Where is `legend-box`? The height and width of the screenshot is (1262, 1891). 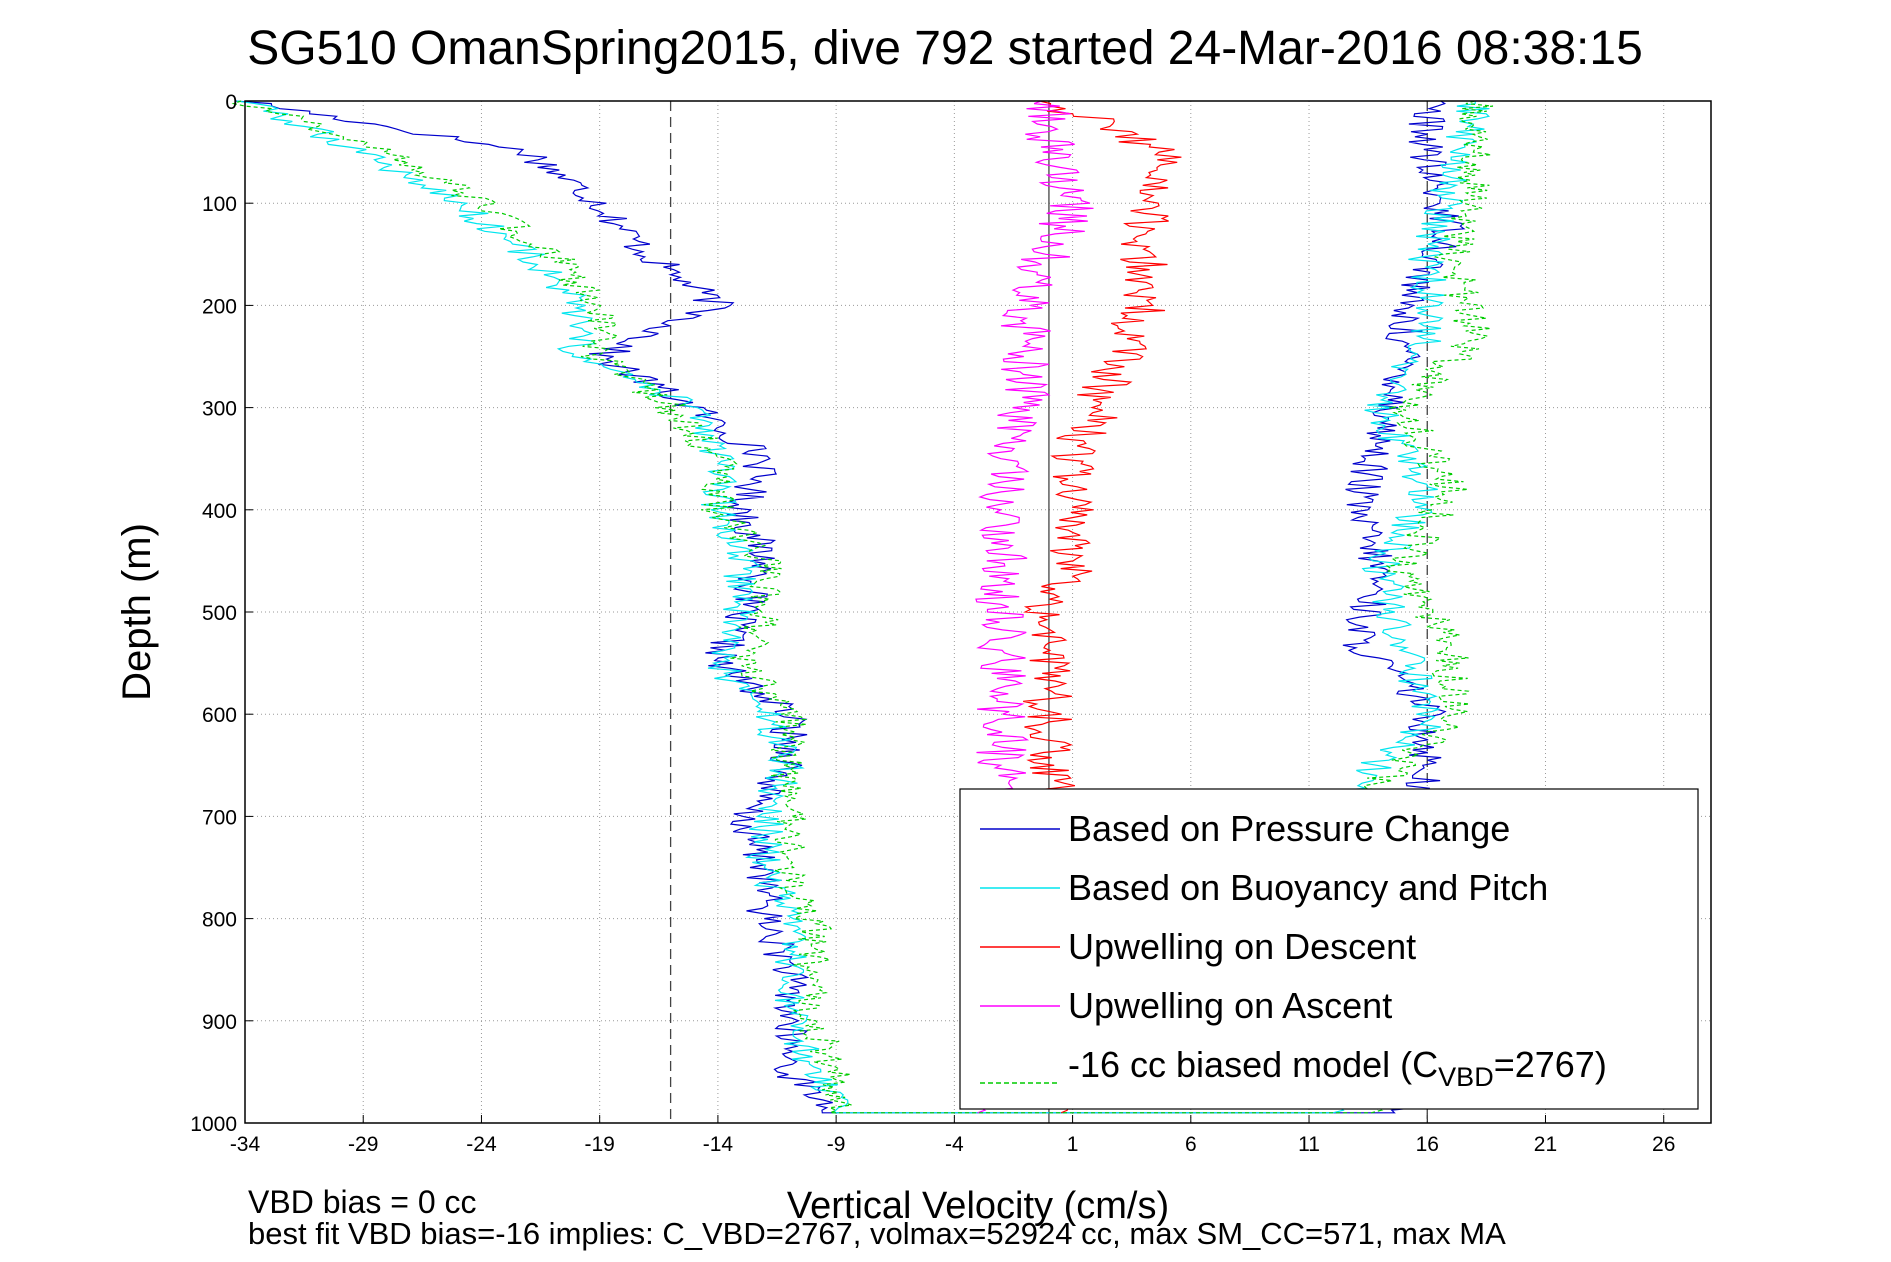 legend-box is located at coordinates (1329, 949).